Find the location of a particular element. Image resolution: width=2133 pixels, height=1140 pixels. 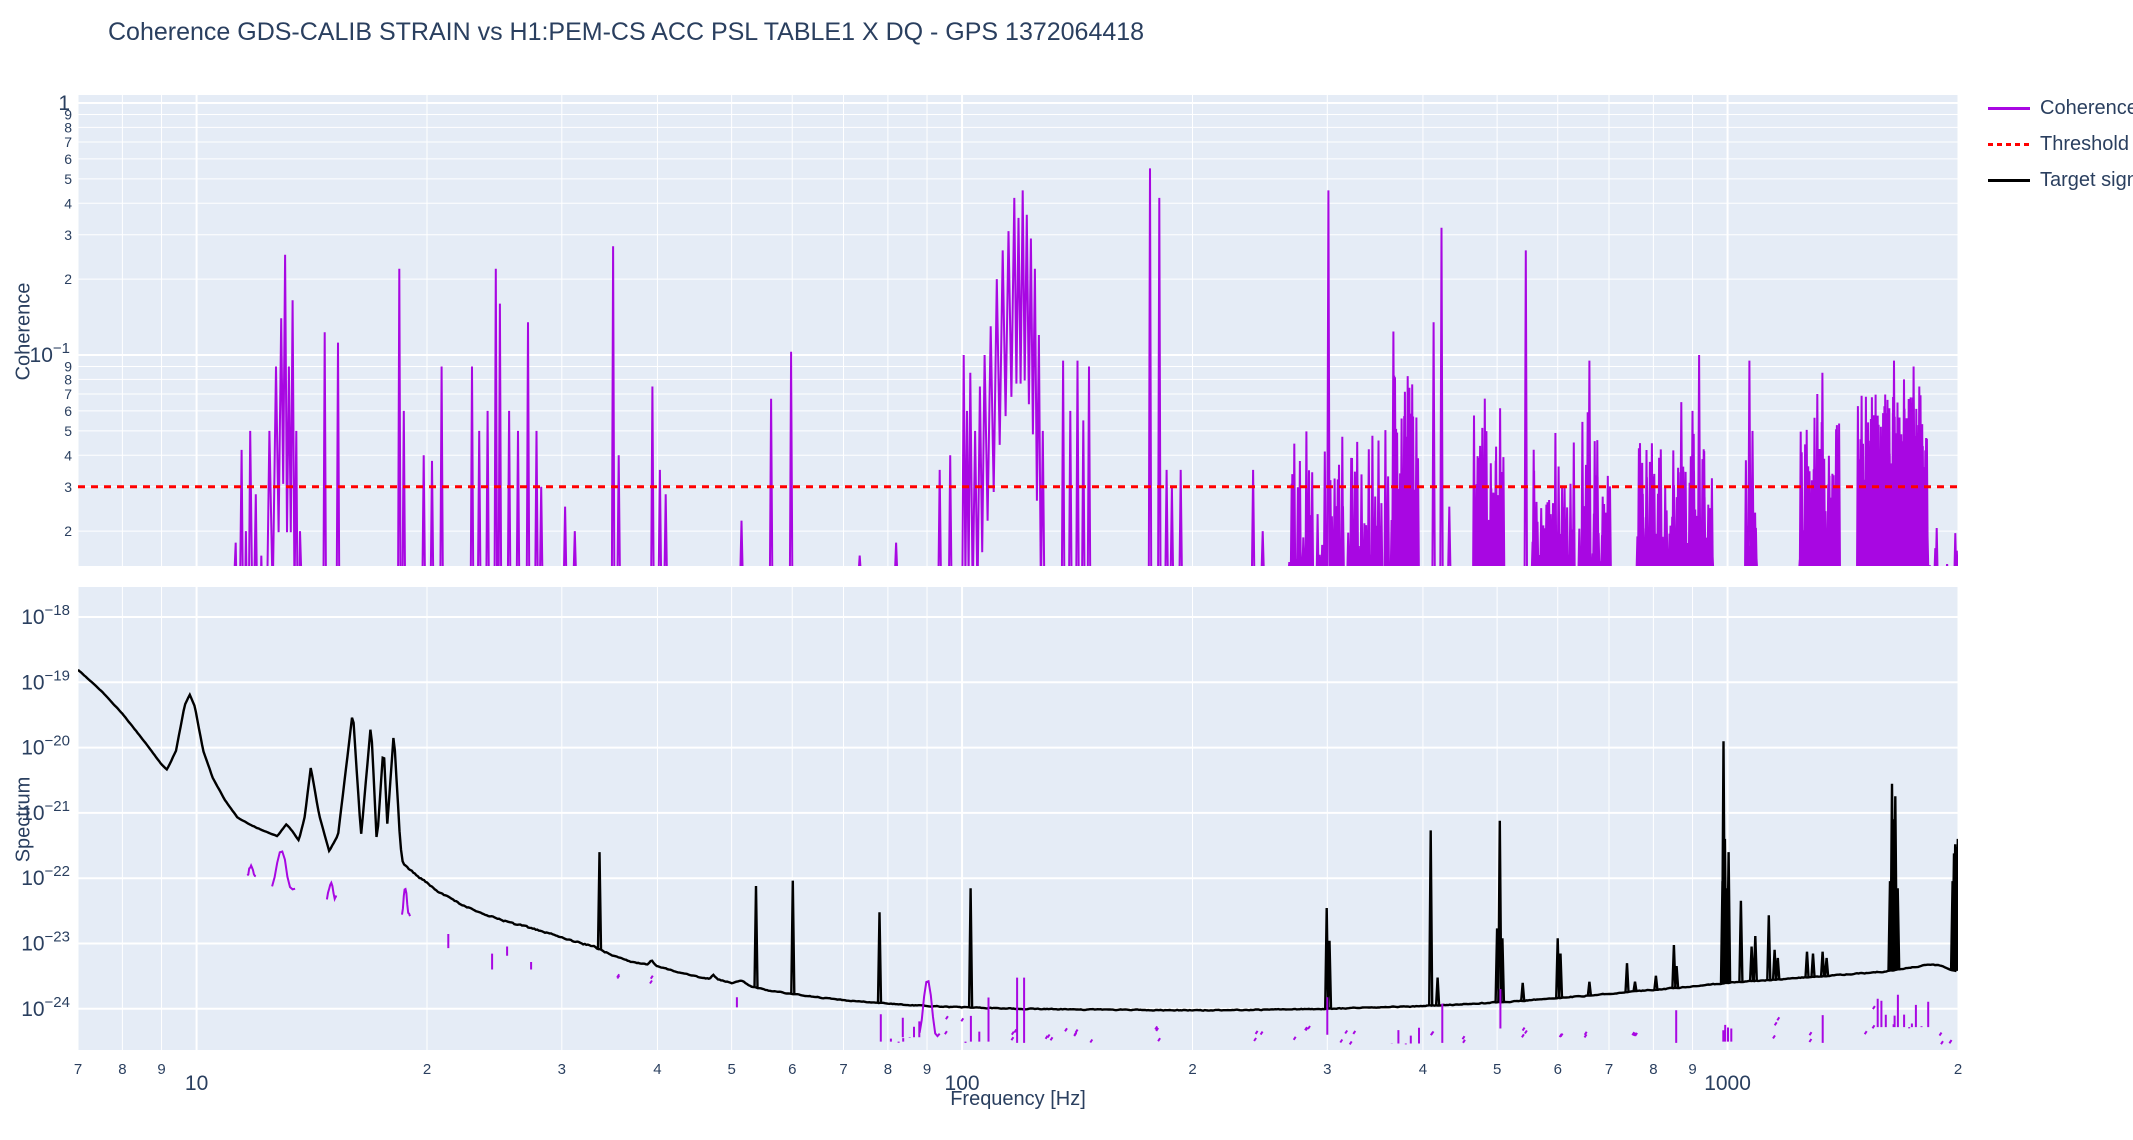

svg-text: 10⁻²² is located at coordinates (45, 876).